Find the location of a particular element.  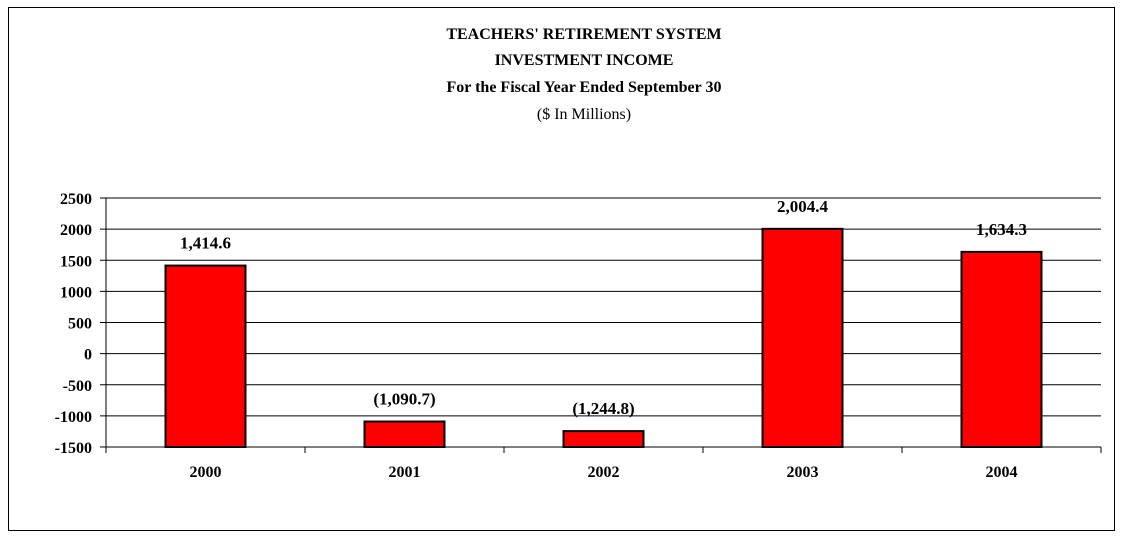

category-label: 2002 is located at coordinates (604, 472).